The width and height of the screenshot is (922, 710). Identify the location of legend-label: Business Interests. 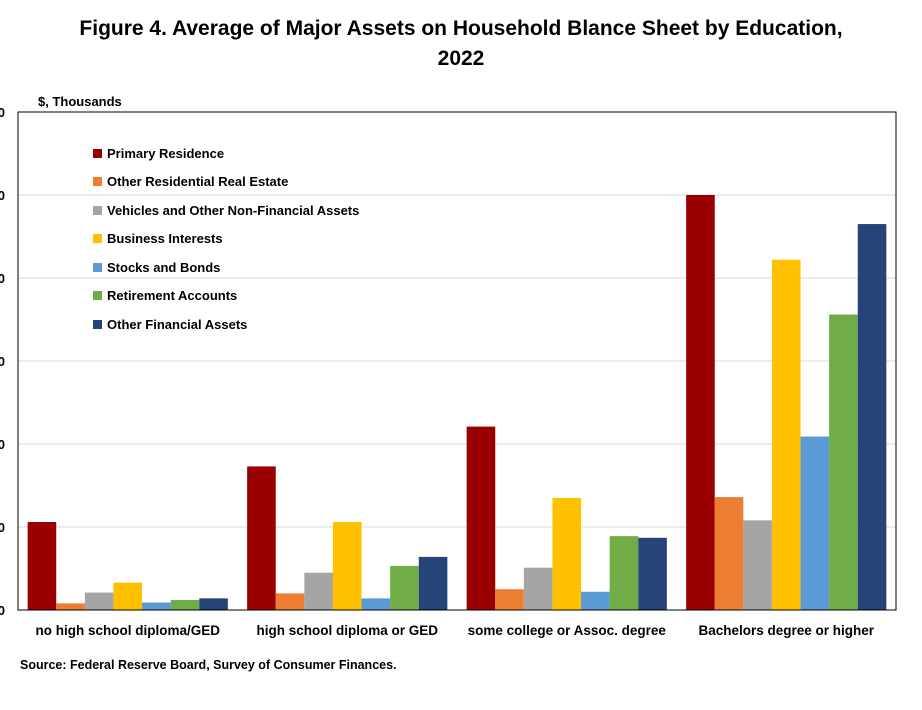
(165, 239).